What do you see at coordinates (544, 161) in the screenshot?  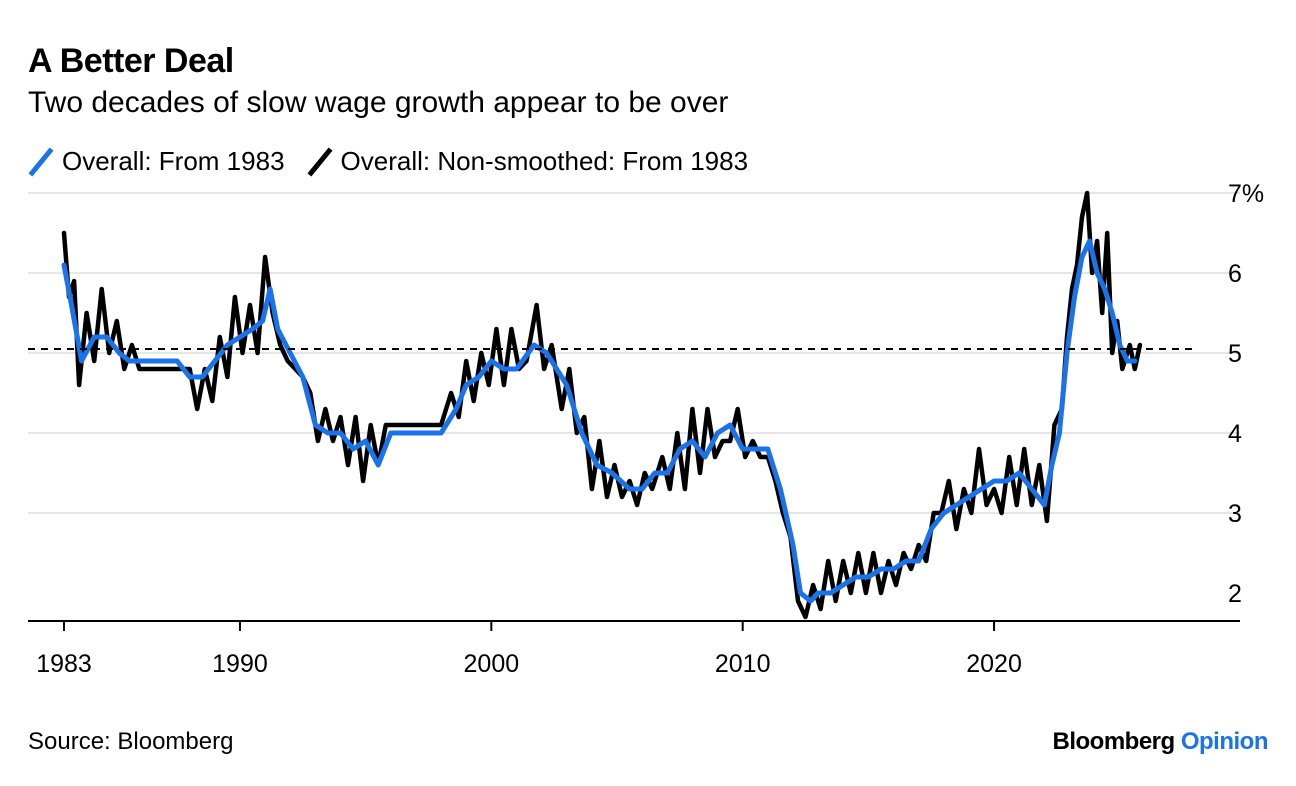 I see `legend-label-raw: Overall: Non-smoothed: From 1983` at bounding box center [544, 161].